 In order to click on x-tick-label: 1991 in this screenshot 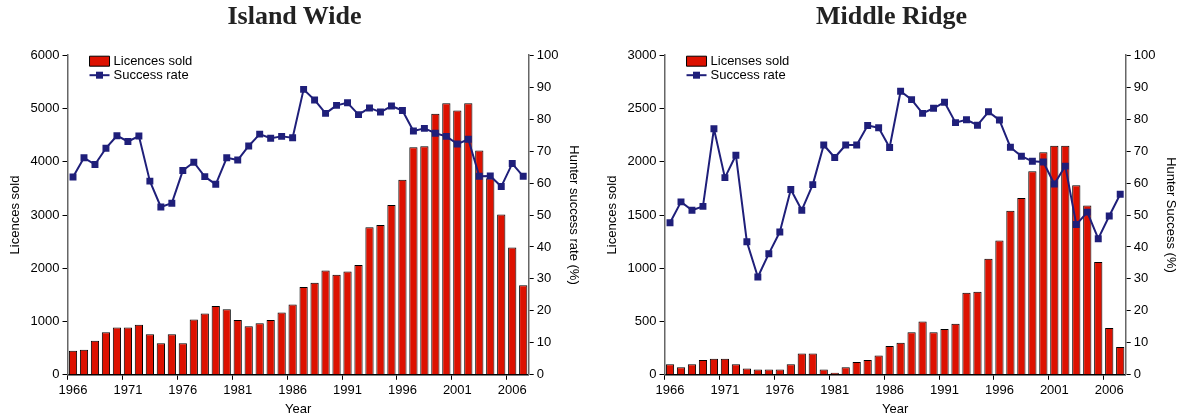, I will do `click(944, 390)`.